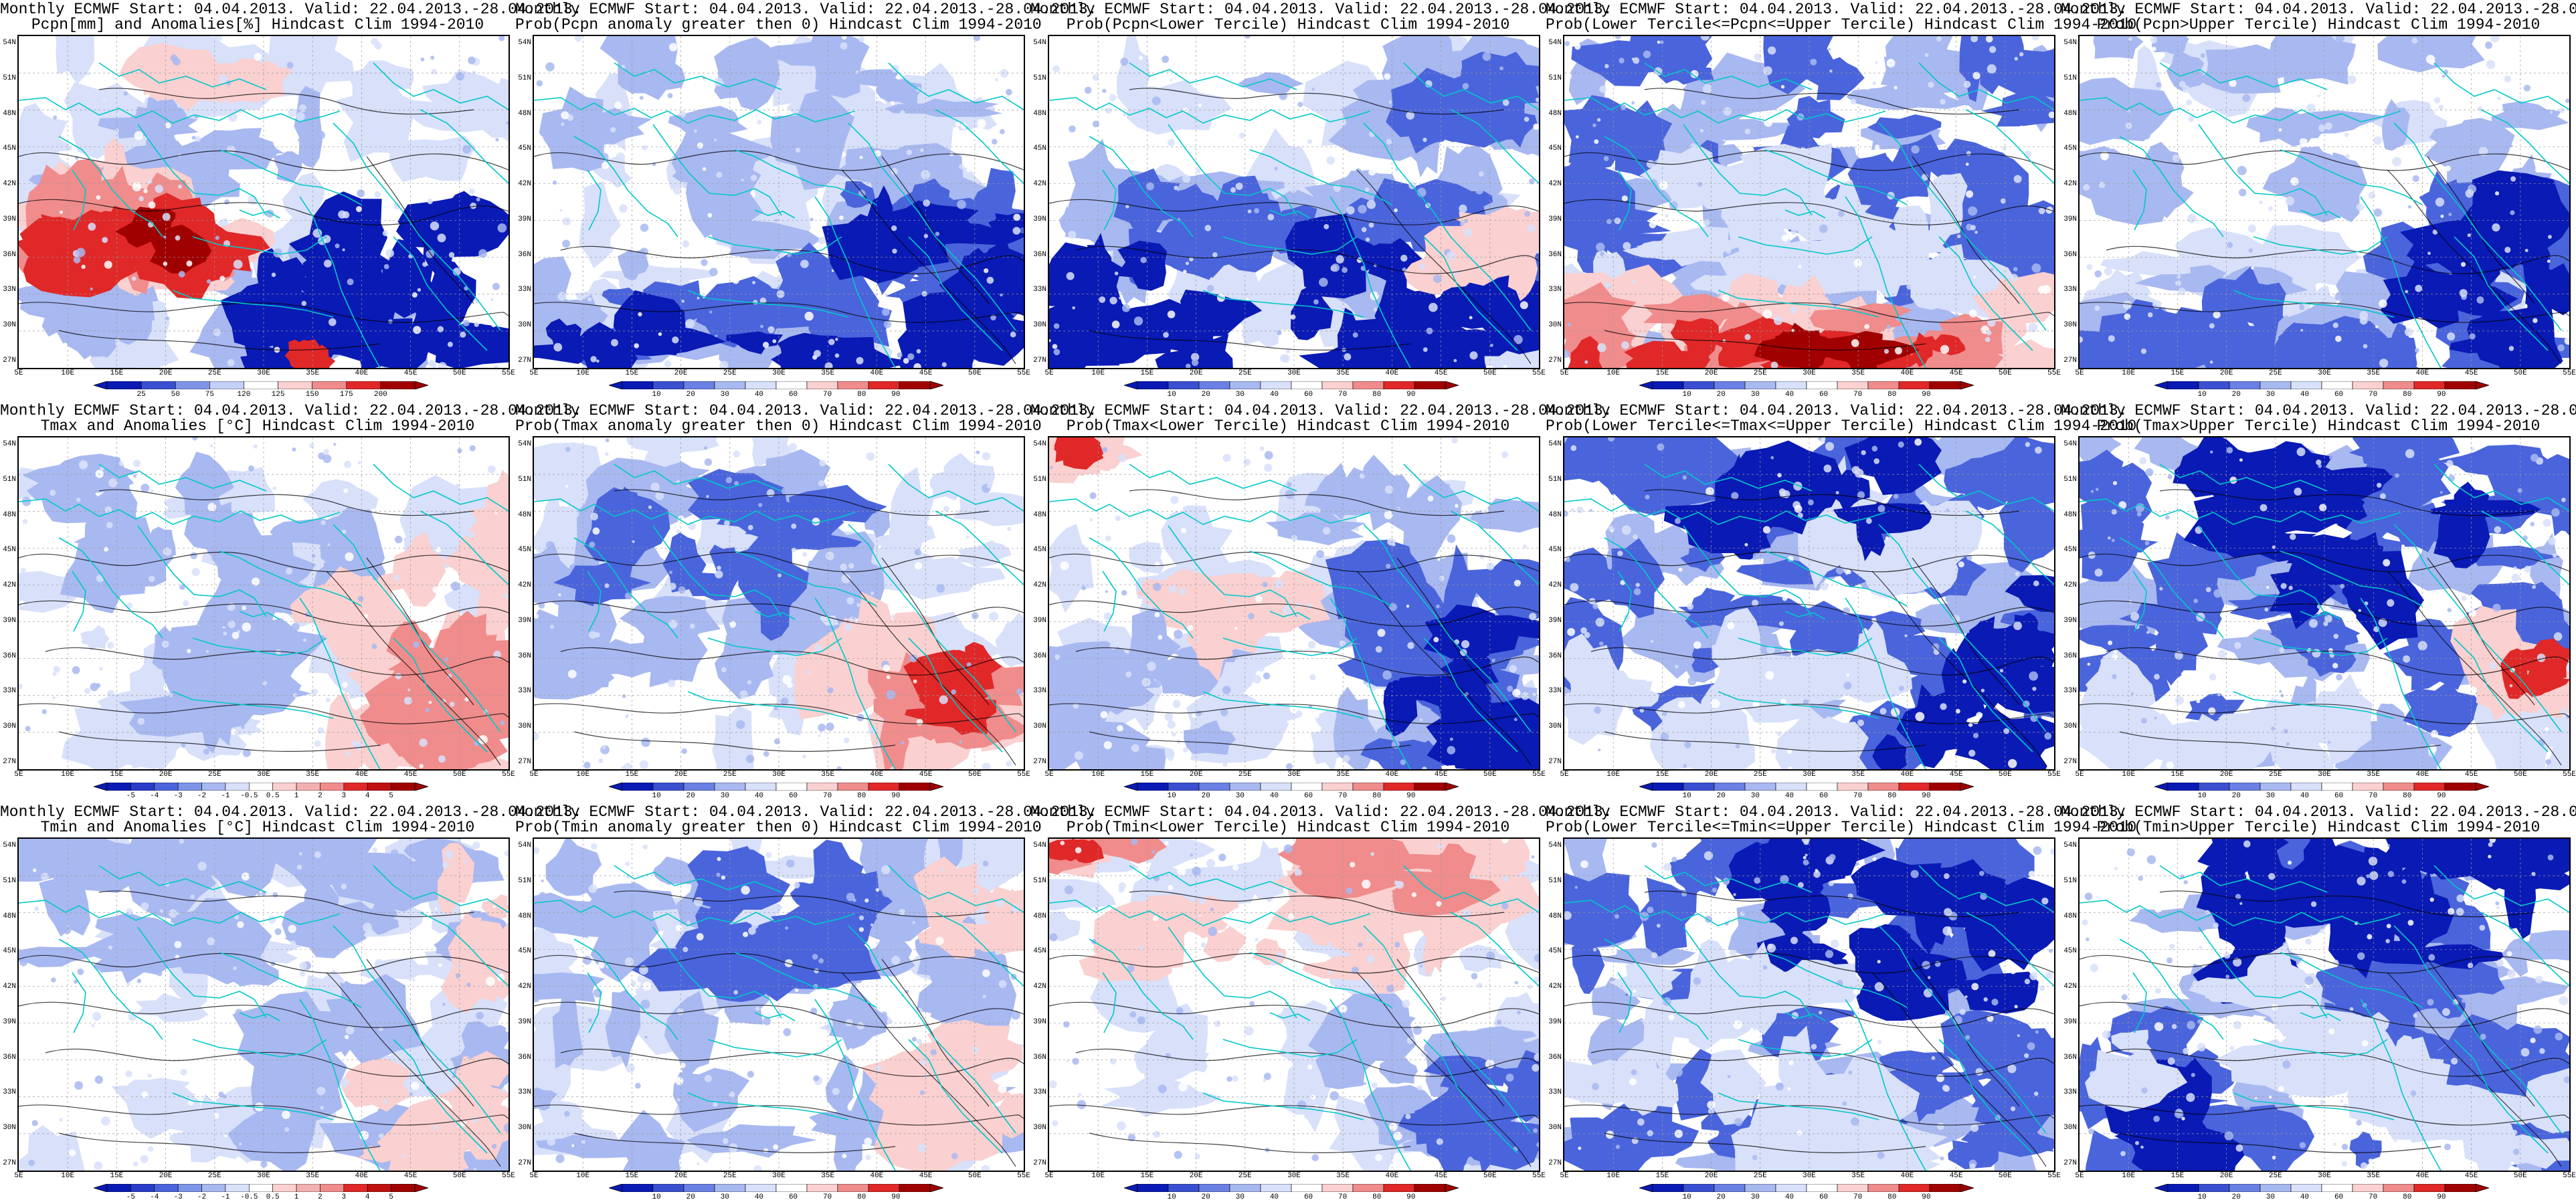 The height and width of the screenshot is (1204, 2576). Describe the element at coordinates (344, 796) in the screenshot. I see `colorbar-label: 3` at that location.